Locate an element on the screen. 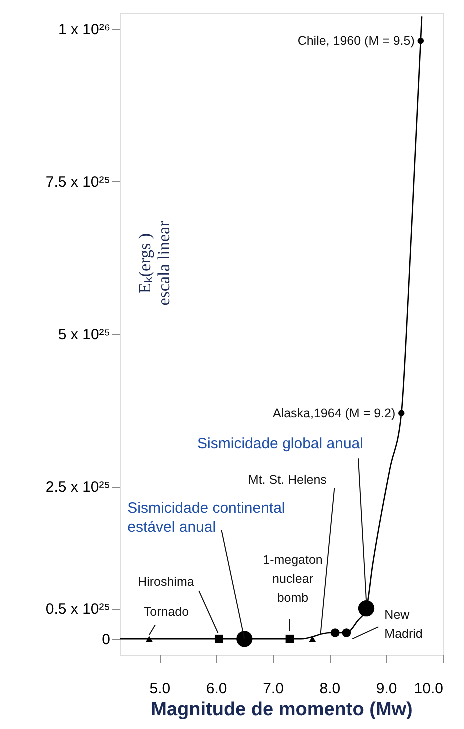 Image resolution: width=464 pixels, height=729 pixels. annotation: Mt. St. Helens is located at coordinates (287, 480).